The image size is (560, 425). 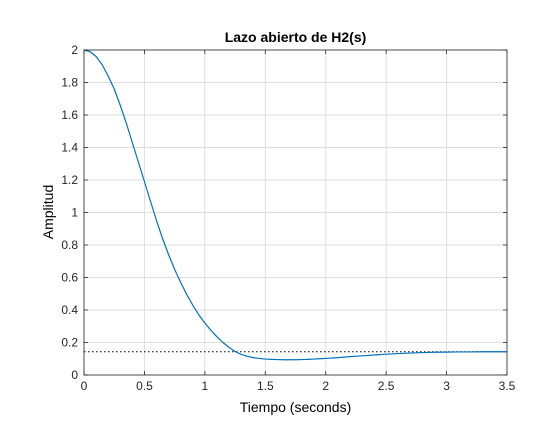 I want to click on y-tick-label: 1.2, so click(x=69, y=180).